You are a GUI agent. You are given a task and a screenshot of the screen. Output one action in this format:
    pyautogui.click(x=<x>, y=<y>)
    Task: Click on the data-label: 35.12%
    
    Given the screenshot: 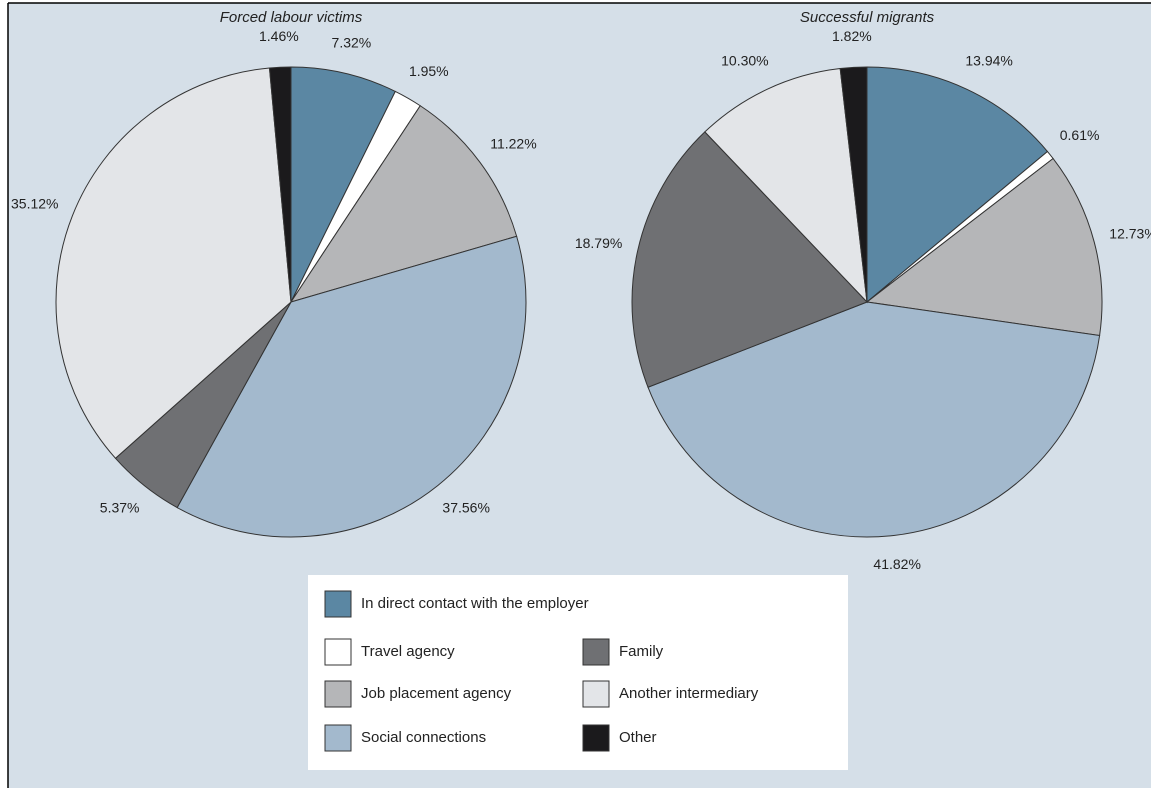 What is the action you would take?
    pyautogui.click(x=34, y=203)
    